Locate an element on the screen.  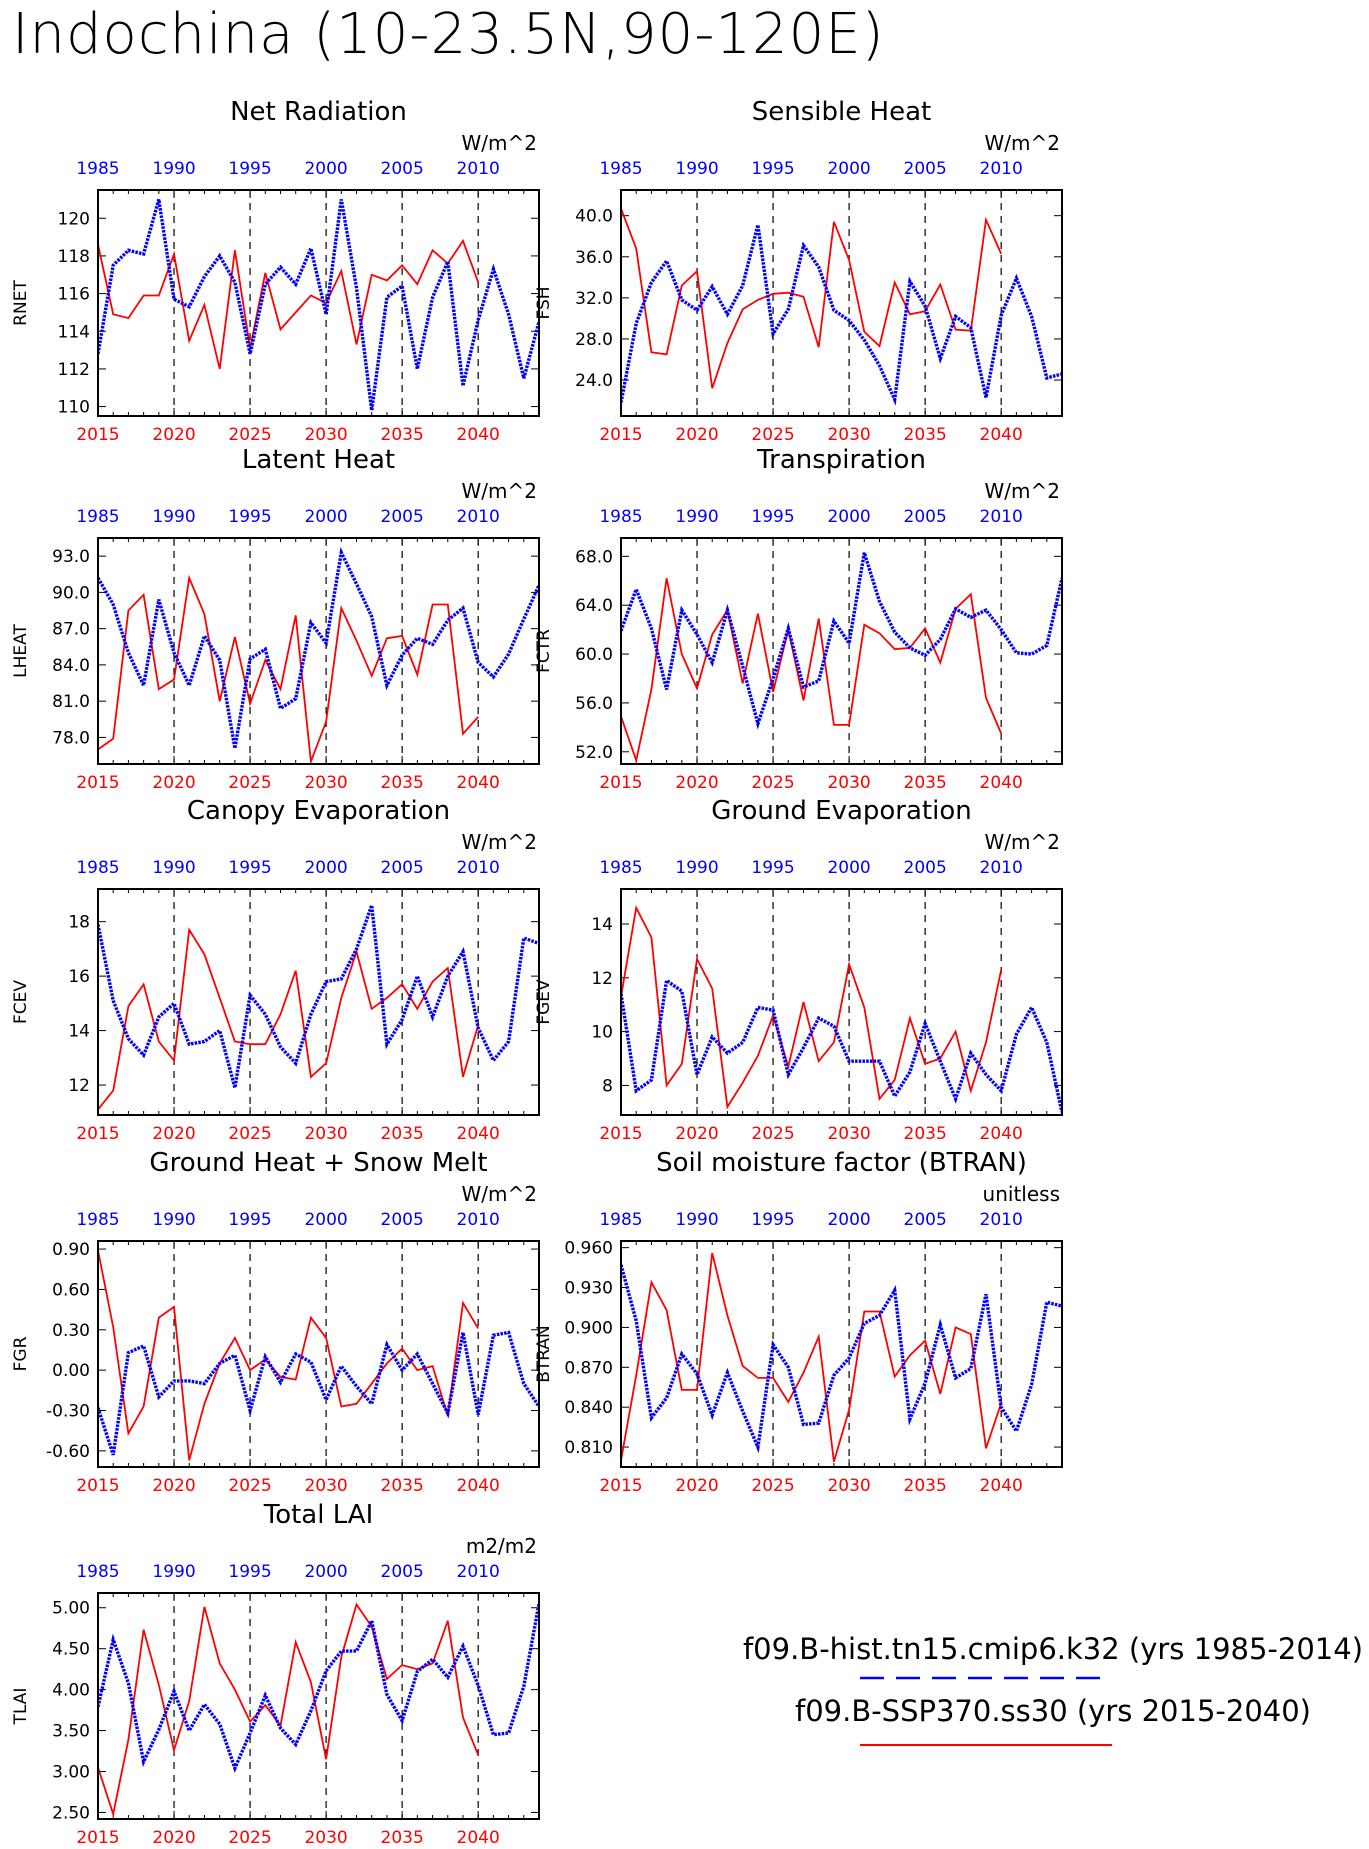
y-tick-label: -0.60 is located at coordinates (68, 1452).